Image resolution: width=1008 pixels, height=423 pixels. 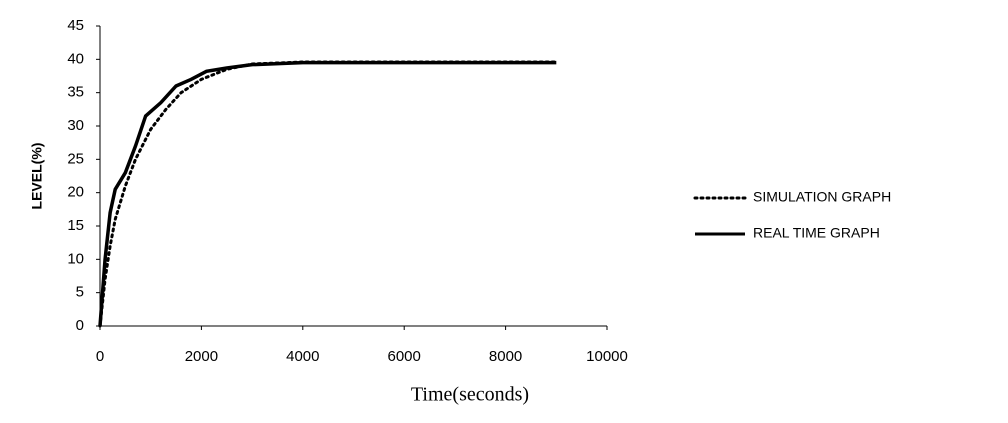 What do you see at coordinates (75, 92) in the screenshot?
I see `y-tick-label: 35` at bounding box center [75, 92].